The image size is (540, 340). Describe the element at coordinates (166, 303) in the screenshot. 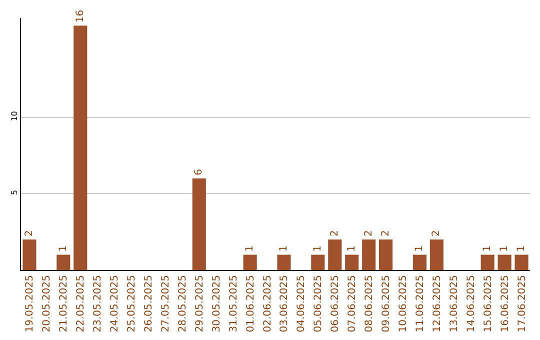

I see `x-tick-label: 27.05.2025` at that location.